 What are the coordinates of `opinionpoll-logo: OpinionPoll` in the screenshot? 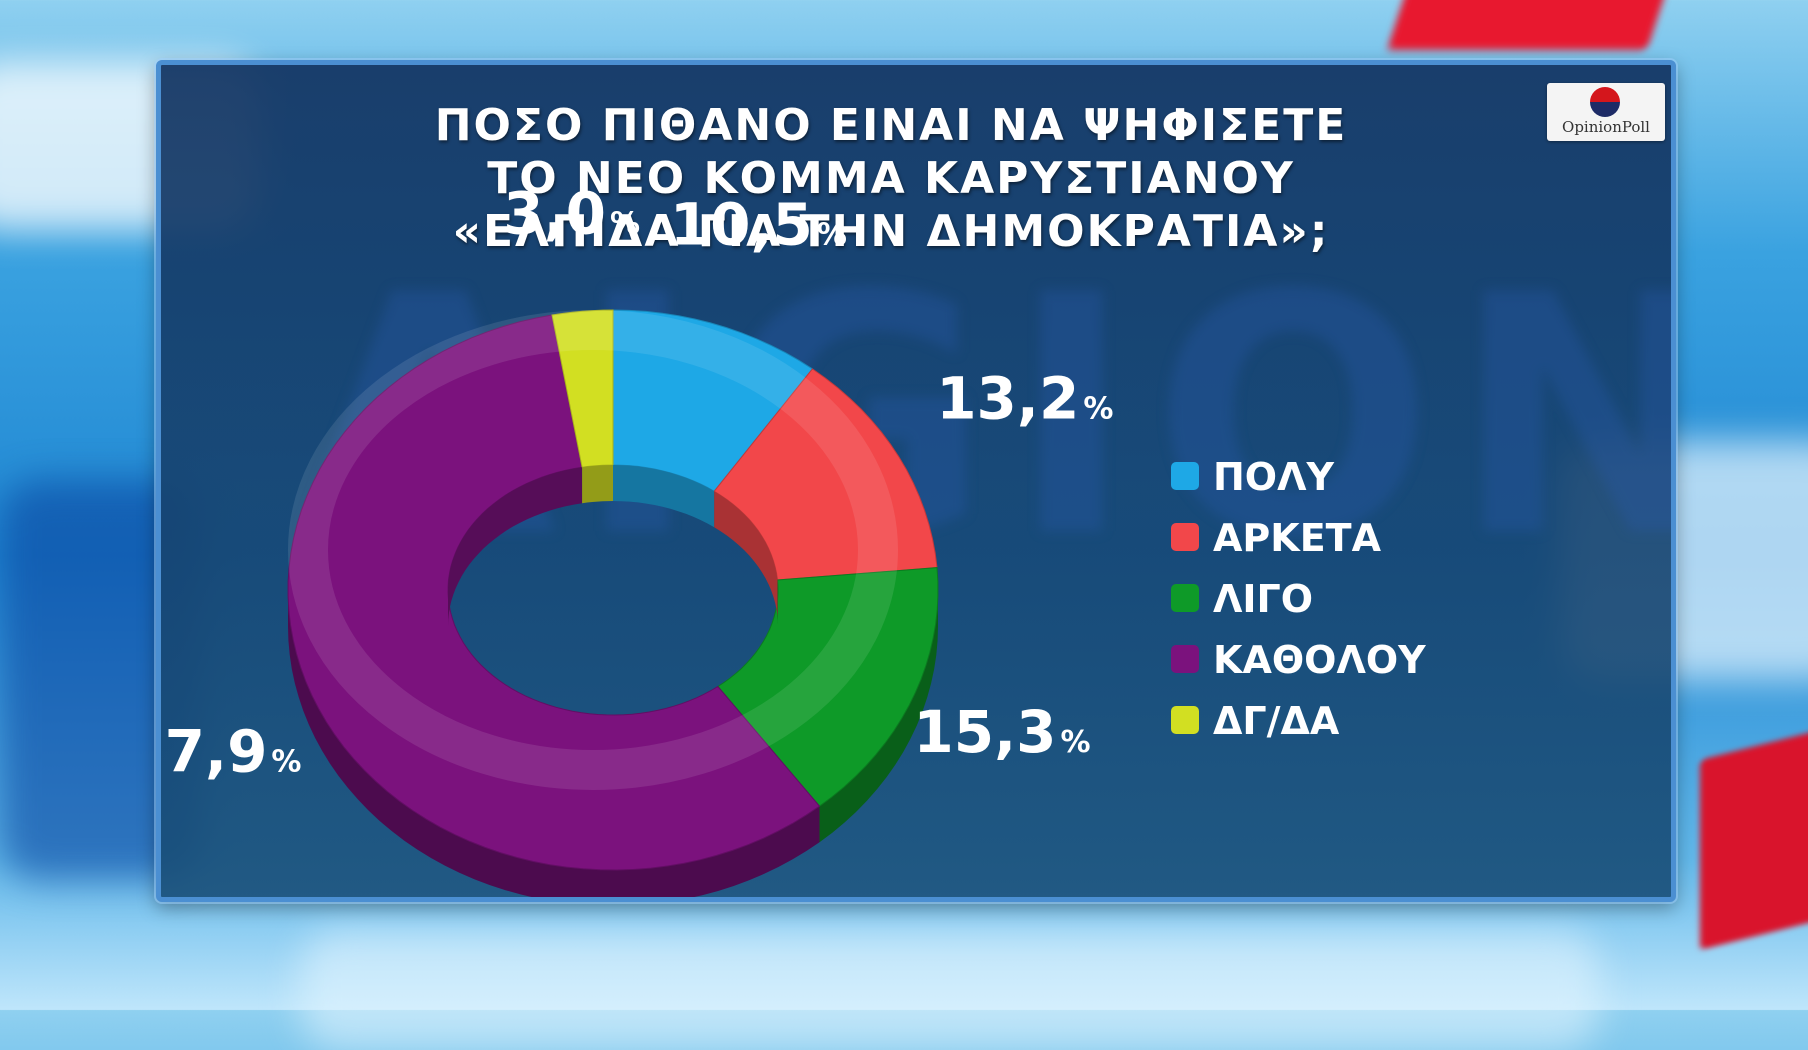 It's located at (1606, 112).